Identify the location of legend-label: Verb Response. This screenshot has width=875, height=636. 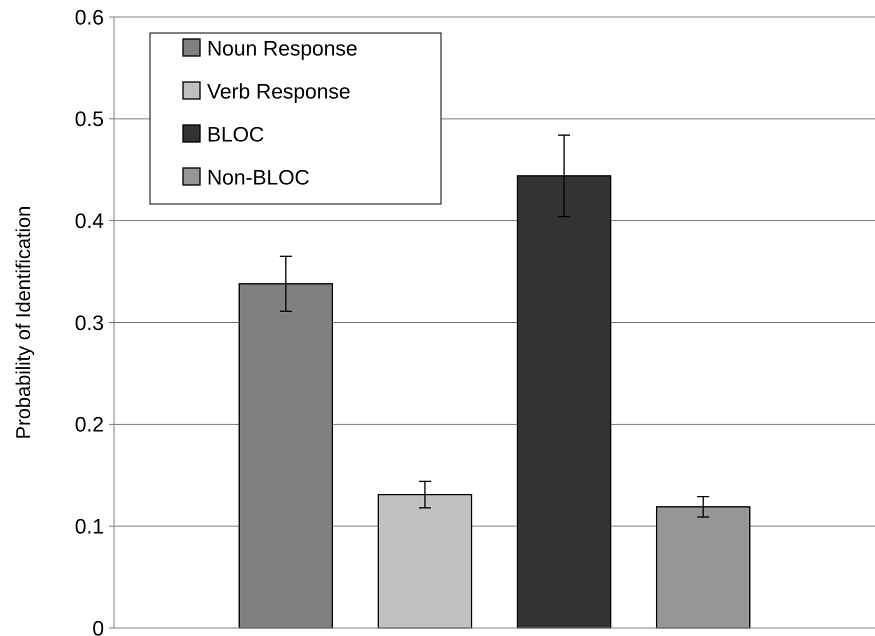
(279, 92).